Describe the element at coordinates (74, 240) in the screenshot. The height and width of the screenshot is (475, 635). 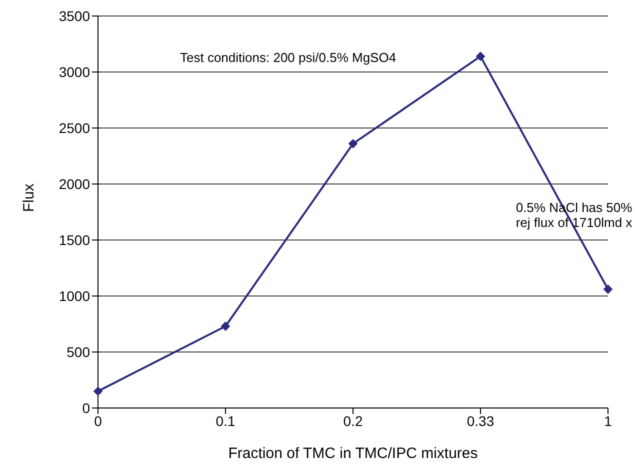
I see `y-tick-label: 1500` at that location.